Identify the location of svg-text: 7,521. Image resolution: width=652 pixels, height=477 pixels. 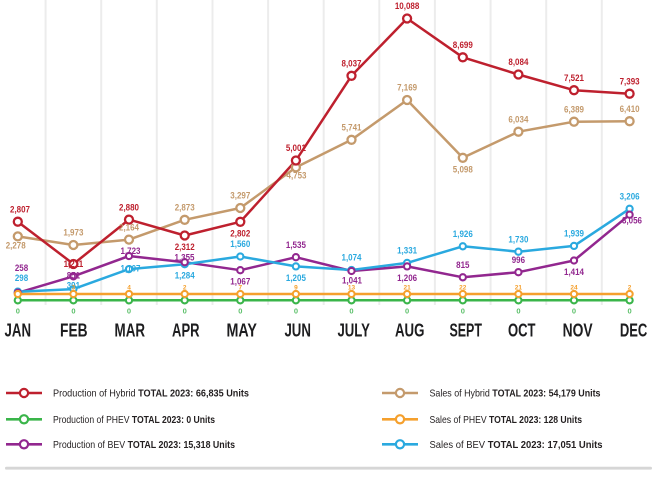
(574, 78).